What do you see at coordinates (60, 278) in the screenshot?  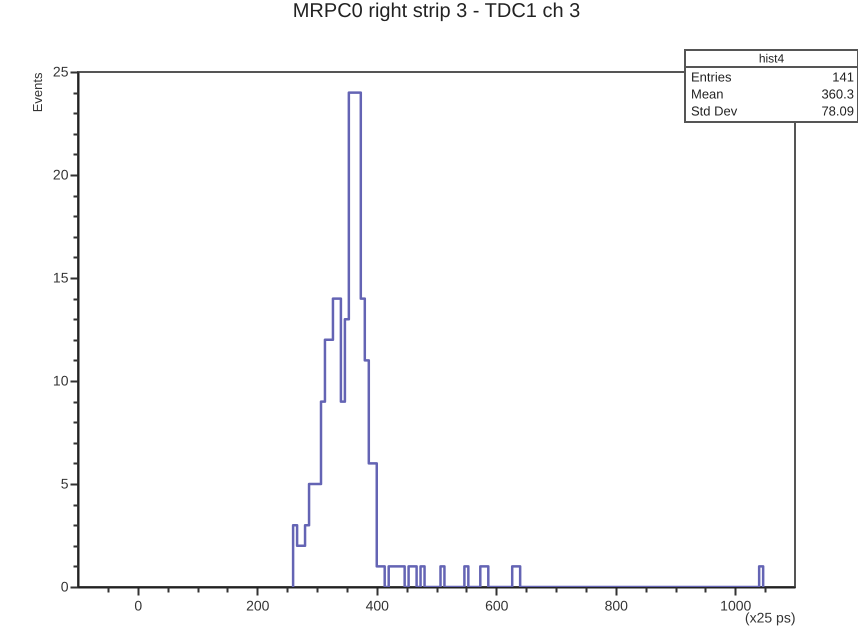 I see `y-tick-label: 15` at bounding box center [60, 278].